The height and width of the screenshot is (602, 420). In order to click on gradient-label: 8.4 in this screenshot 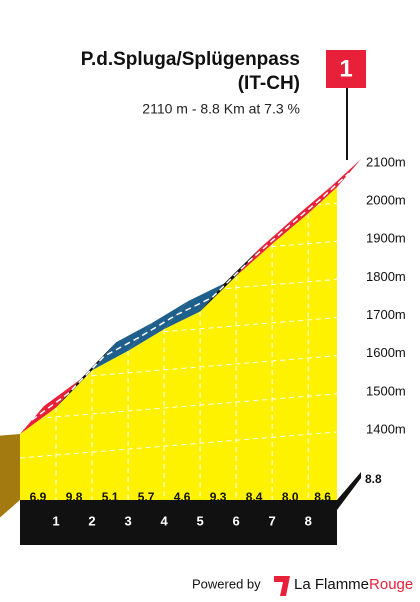, I will do `click(254, 497)`.